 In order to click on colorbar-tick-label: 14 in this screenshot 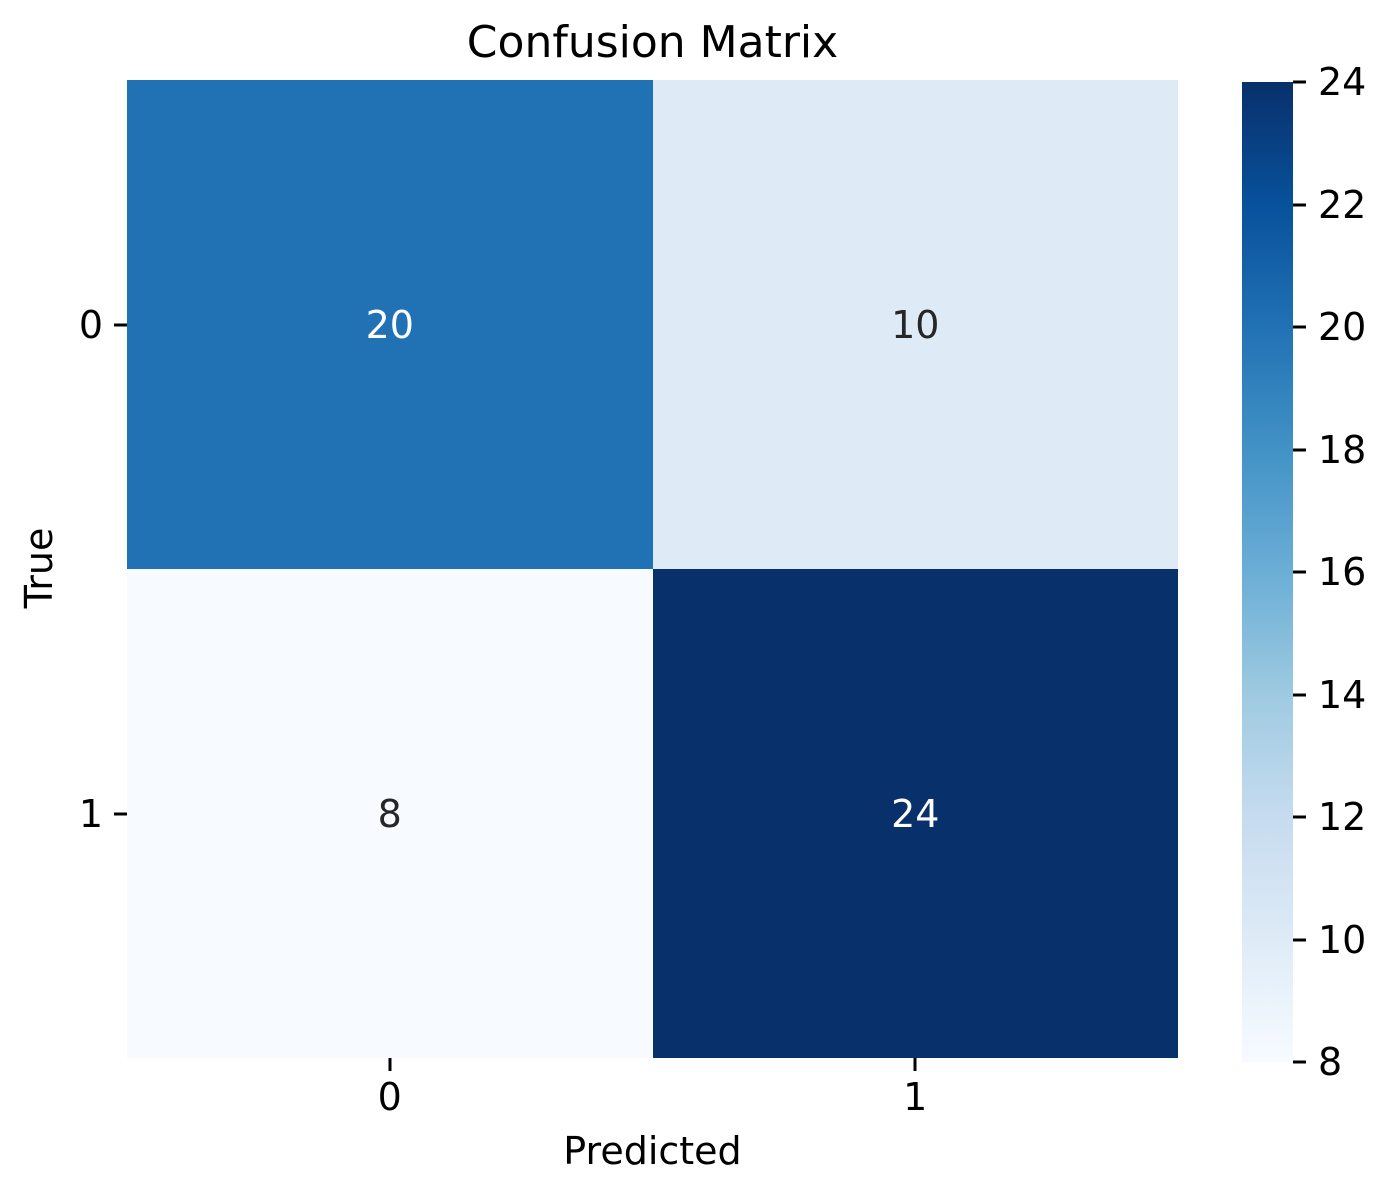, I will do `click(1342, 694)`.